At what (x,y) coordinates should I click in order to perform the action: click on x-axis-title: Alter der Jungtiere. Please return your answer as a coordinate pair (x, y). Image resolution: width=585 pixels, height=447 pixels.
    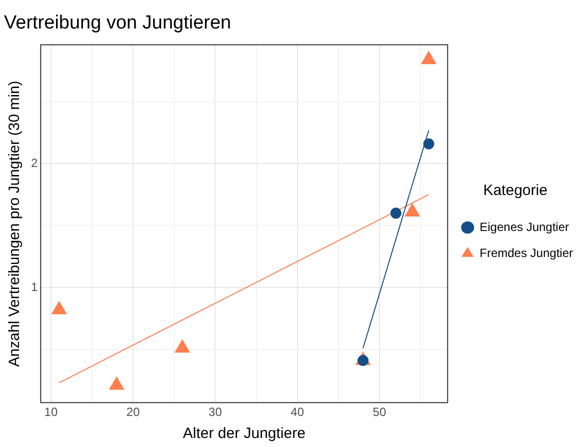
    Looking at the image, I should click on (244, 433).